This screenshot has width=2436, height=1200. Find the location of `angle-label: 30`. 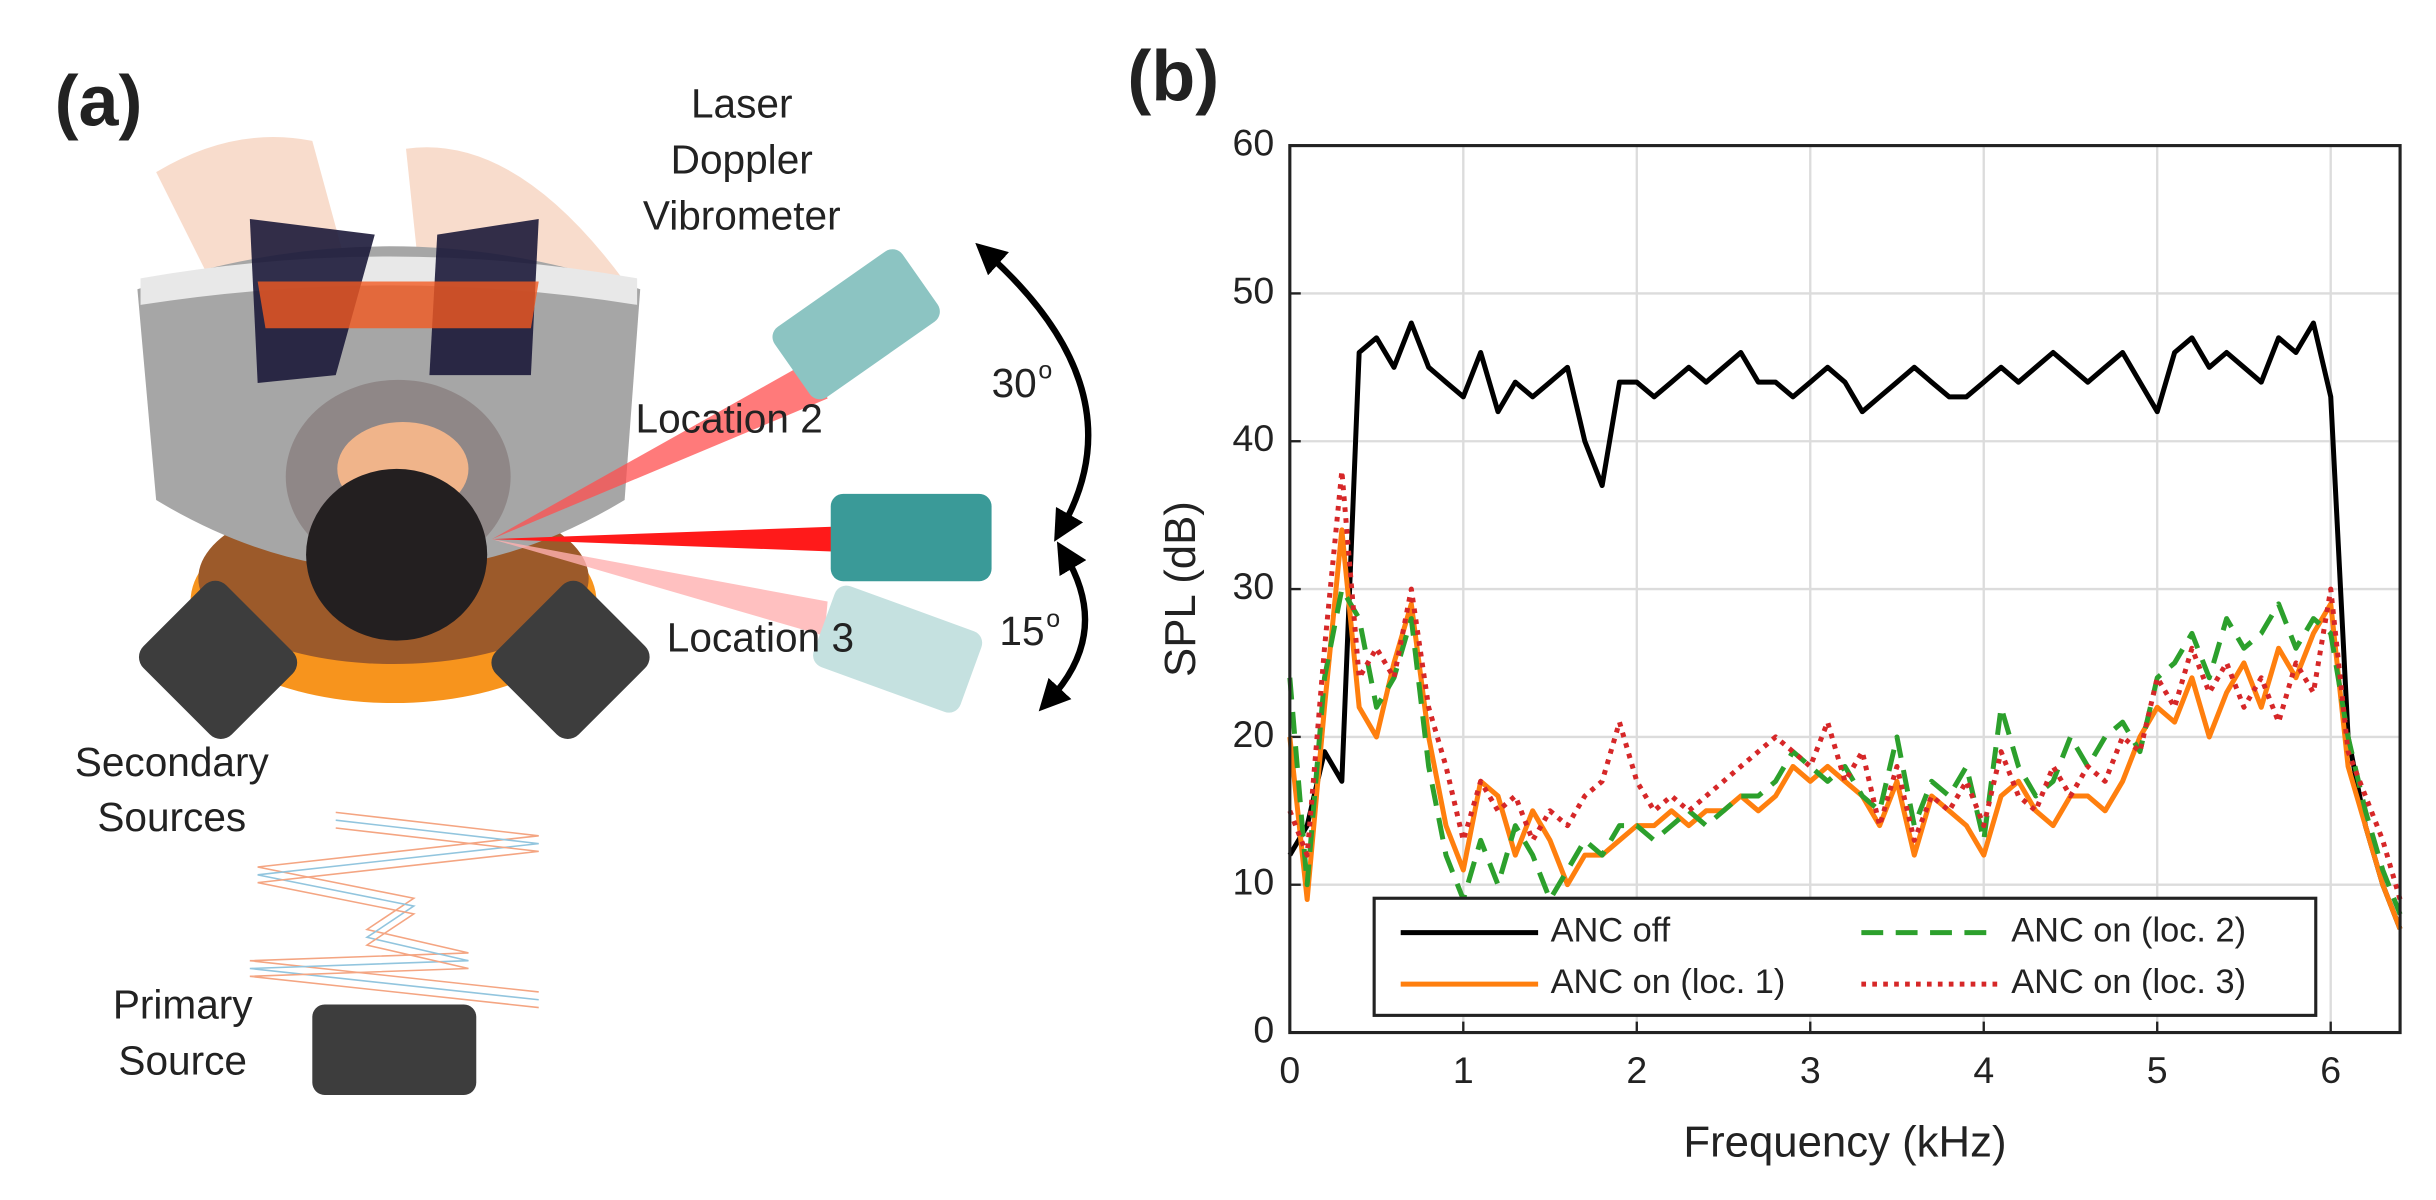

angle-label: 30 is located at coordinates (1014, 383).